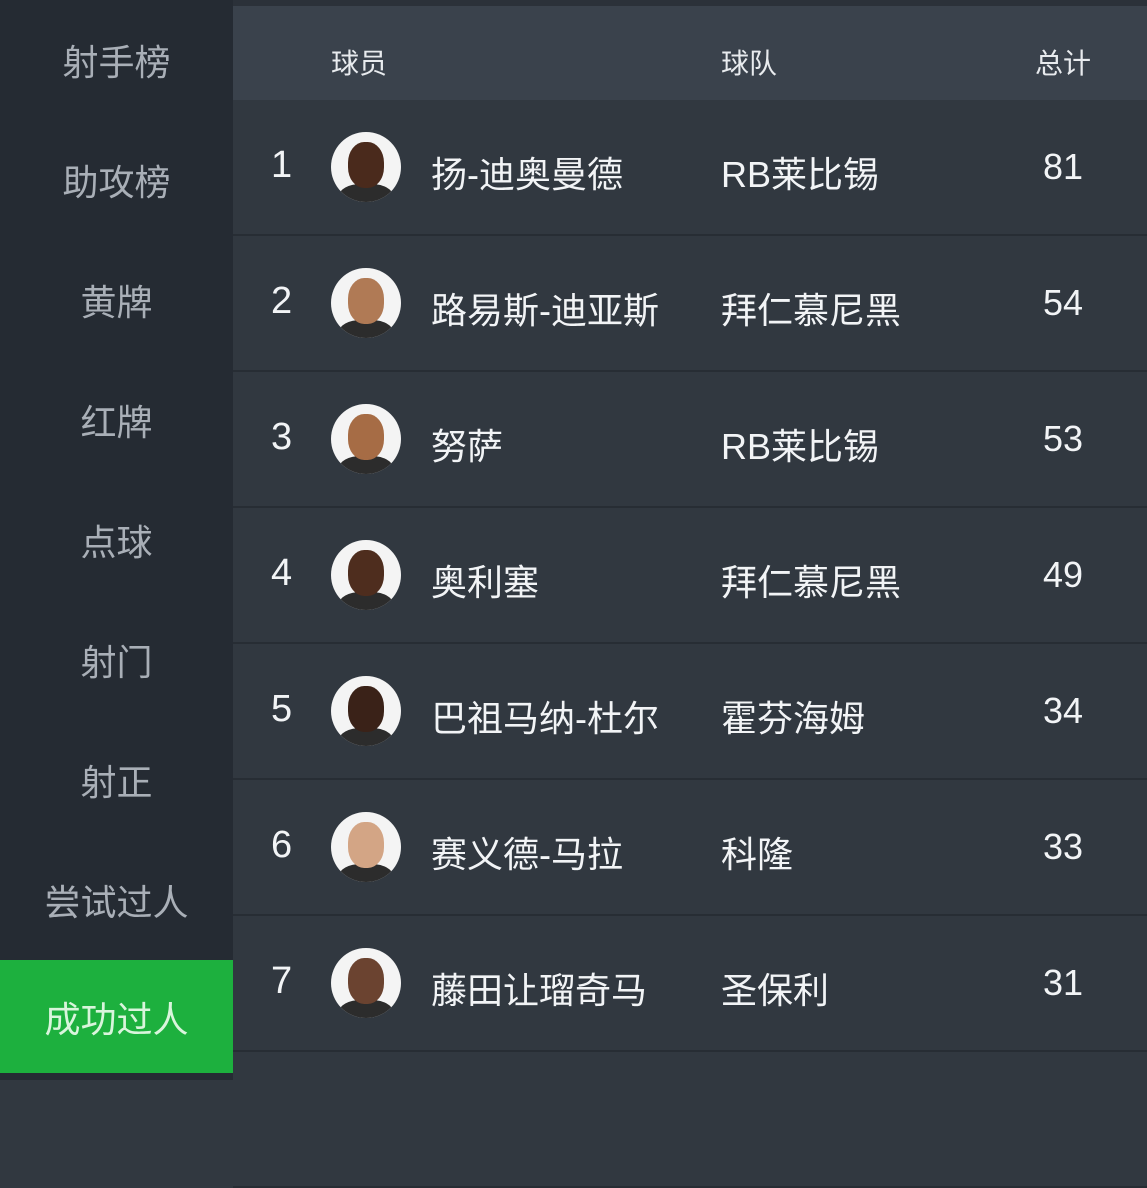 The image size is (1147, 1188). I want to click on rank: 3, so click(282, 437).